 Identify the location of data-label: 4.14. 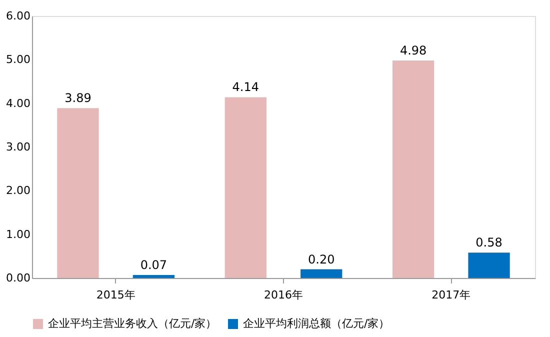
(245, 87).